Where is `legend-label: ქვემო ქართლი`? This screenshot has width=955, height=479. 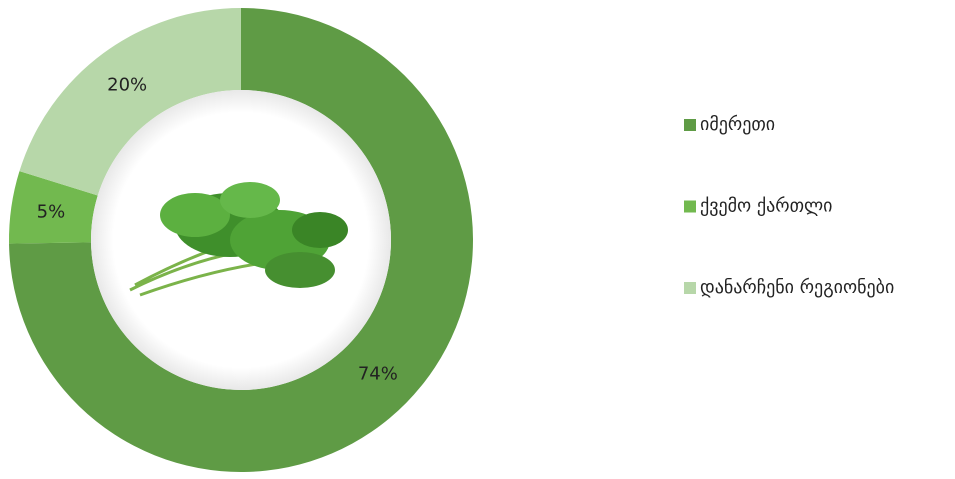 legend-label: ქვემო ქართლი is located at coordinates (766, 206).